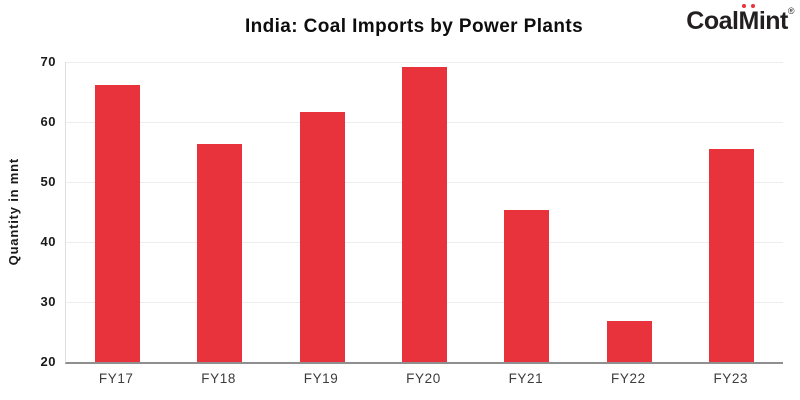 This screenshot has width=800, height=400. I want to click on x-tick-label: FY19, so click(321, 378).